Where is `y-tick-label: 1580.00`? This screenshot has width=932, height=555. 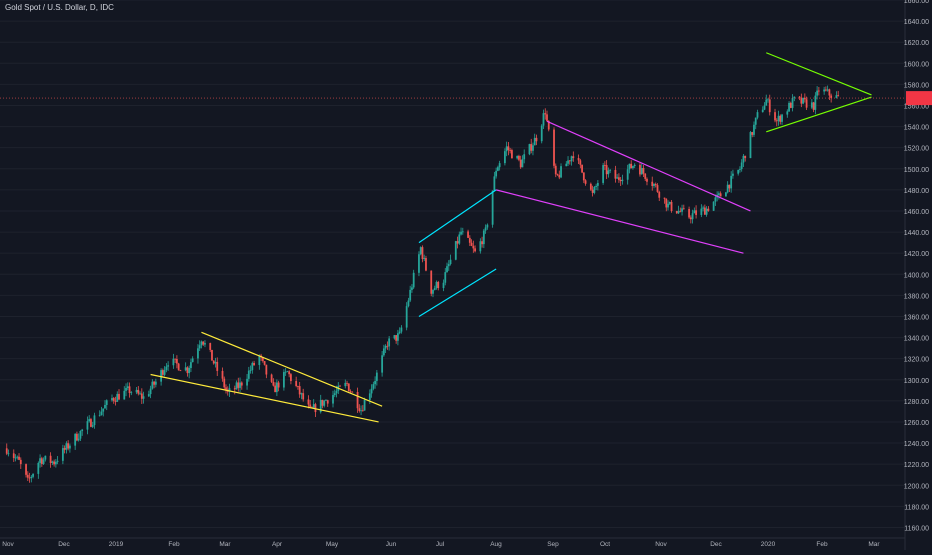 y-tick-label: 1580.00 is located at coordinates (916, 85).